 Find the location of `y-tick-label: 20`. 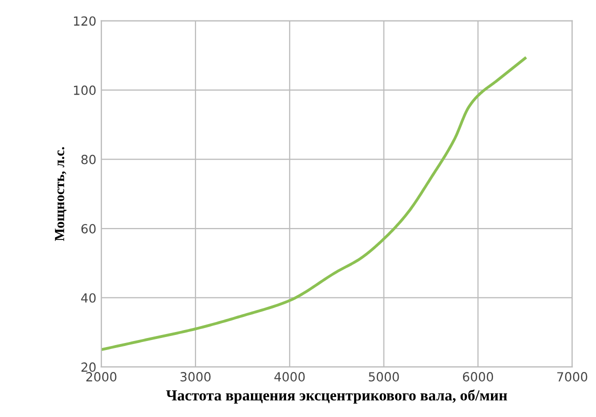

y-tick-label: 20 is located at coordinates (88, 367).